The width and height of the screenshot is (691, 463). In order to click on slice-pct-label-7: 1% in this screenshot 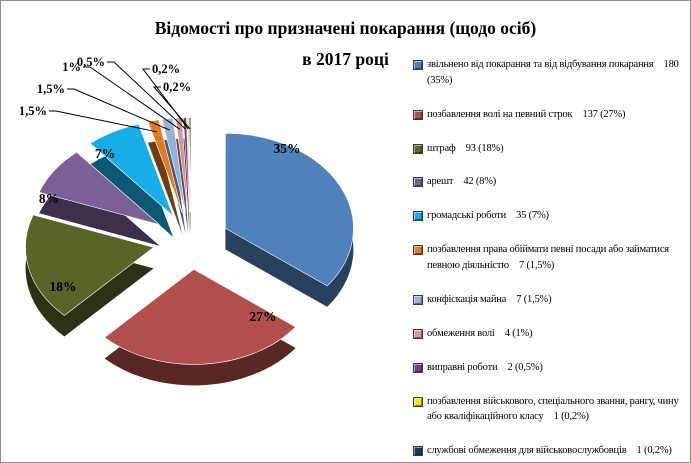, I will do `click(71, 67)`.